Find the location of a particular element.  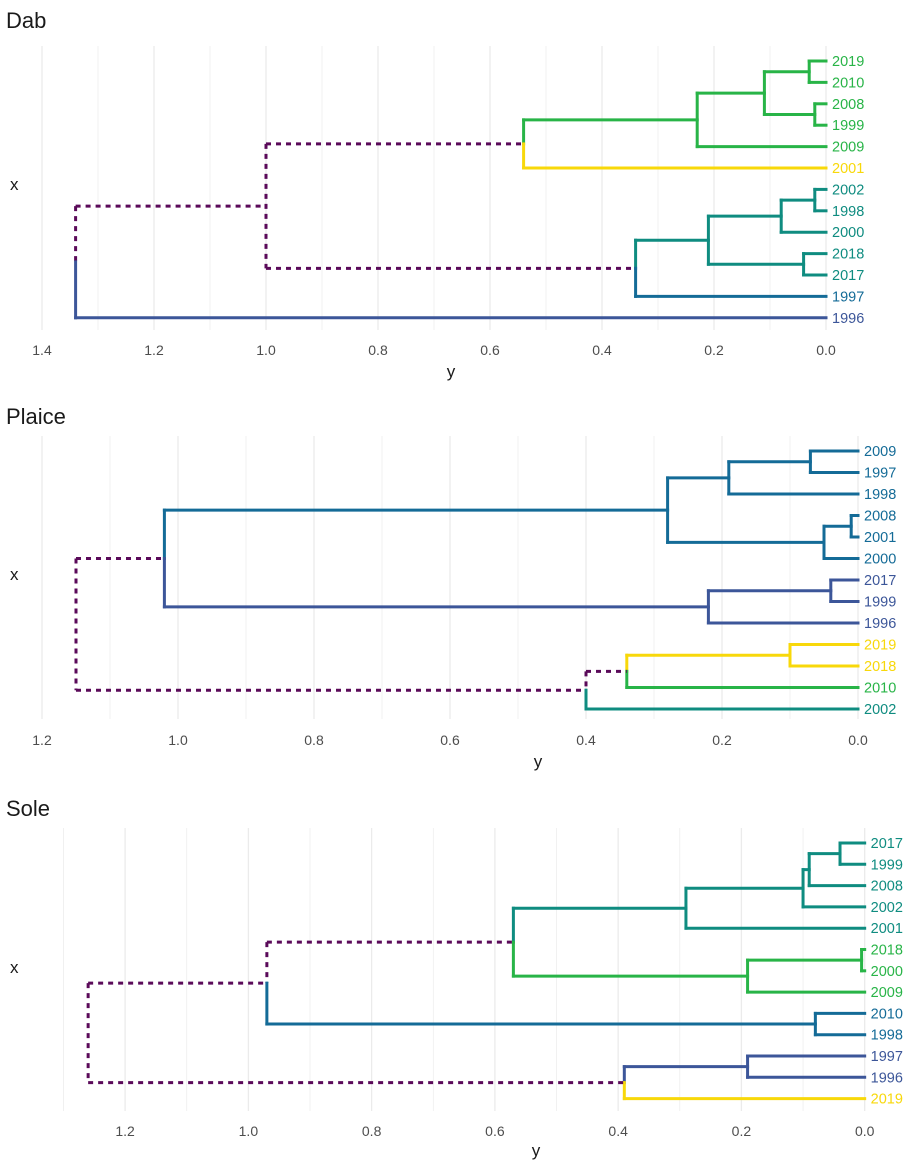

sole-title: Sole is located at coordinates (28, 808).